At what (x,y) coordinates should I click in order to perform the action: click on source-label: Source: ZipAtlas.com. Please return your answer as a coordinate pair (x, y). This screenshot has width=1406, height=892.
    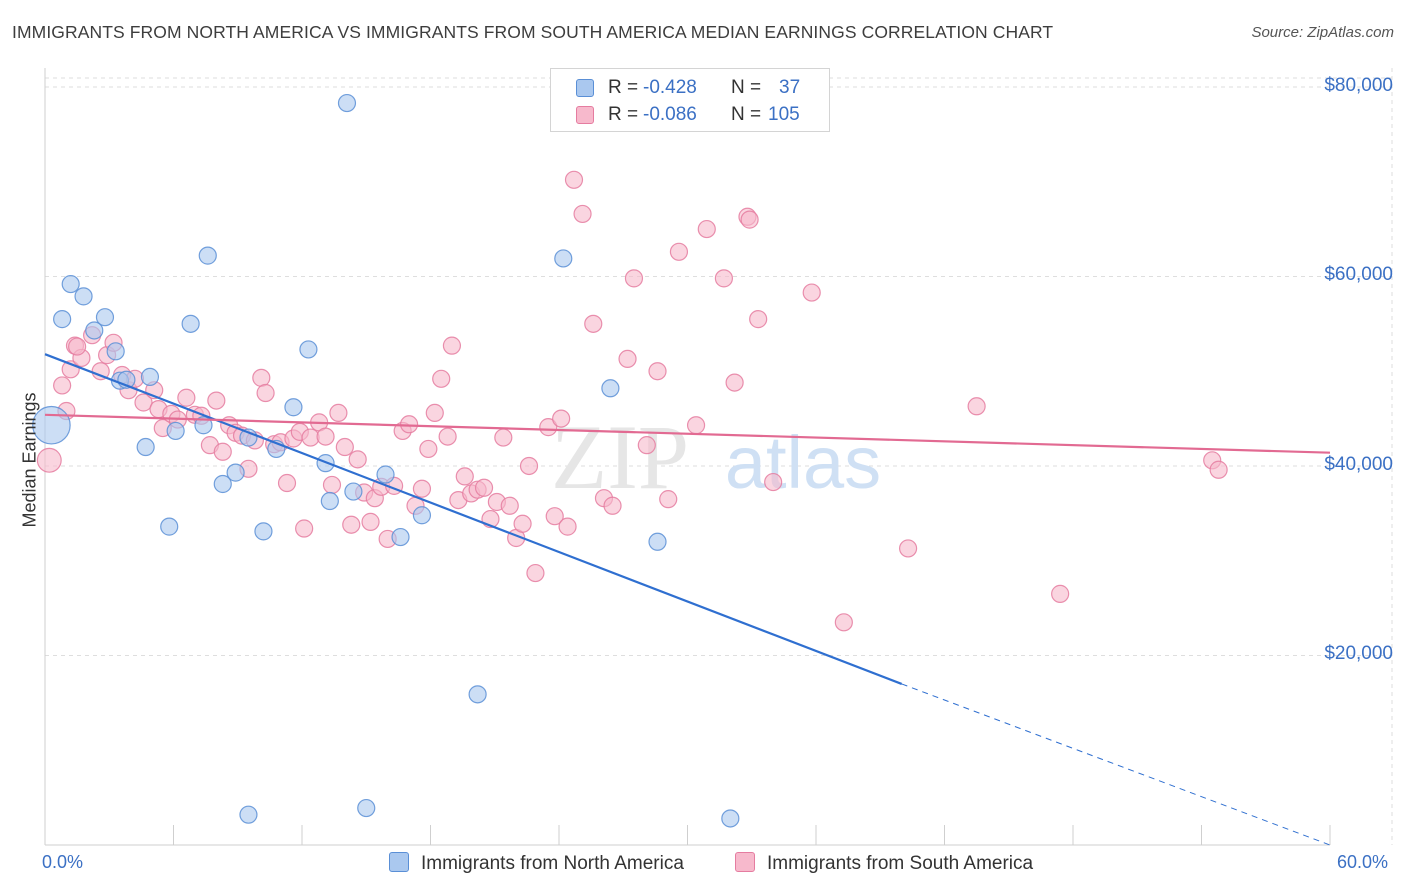
    Looking at the image, I should click on (1322, 32).